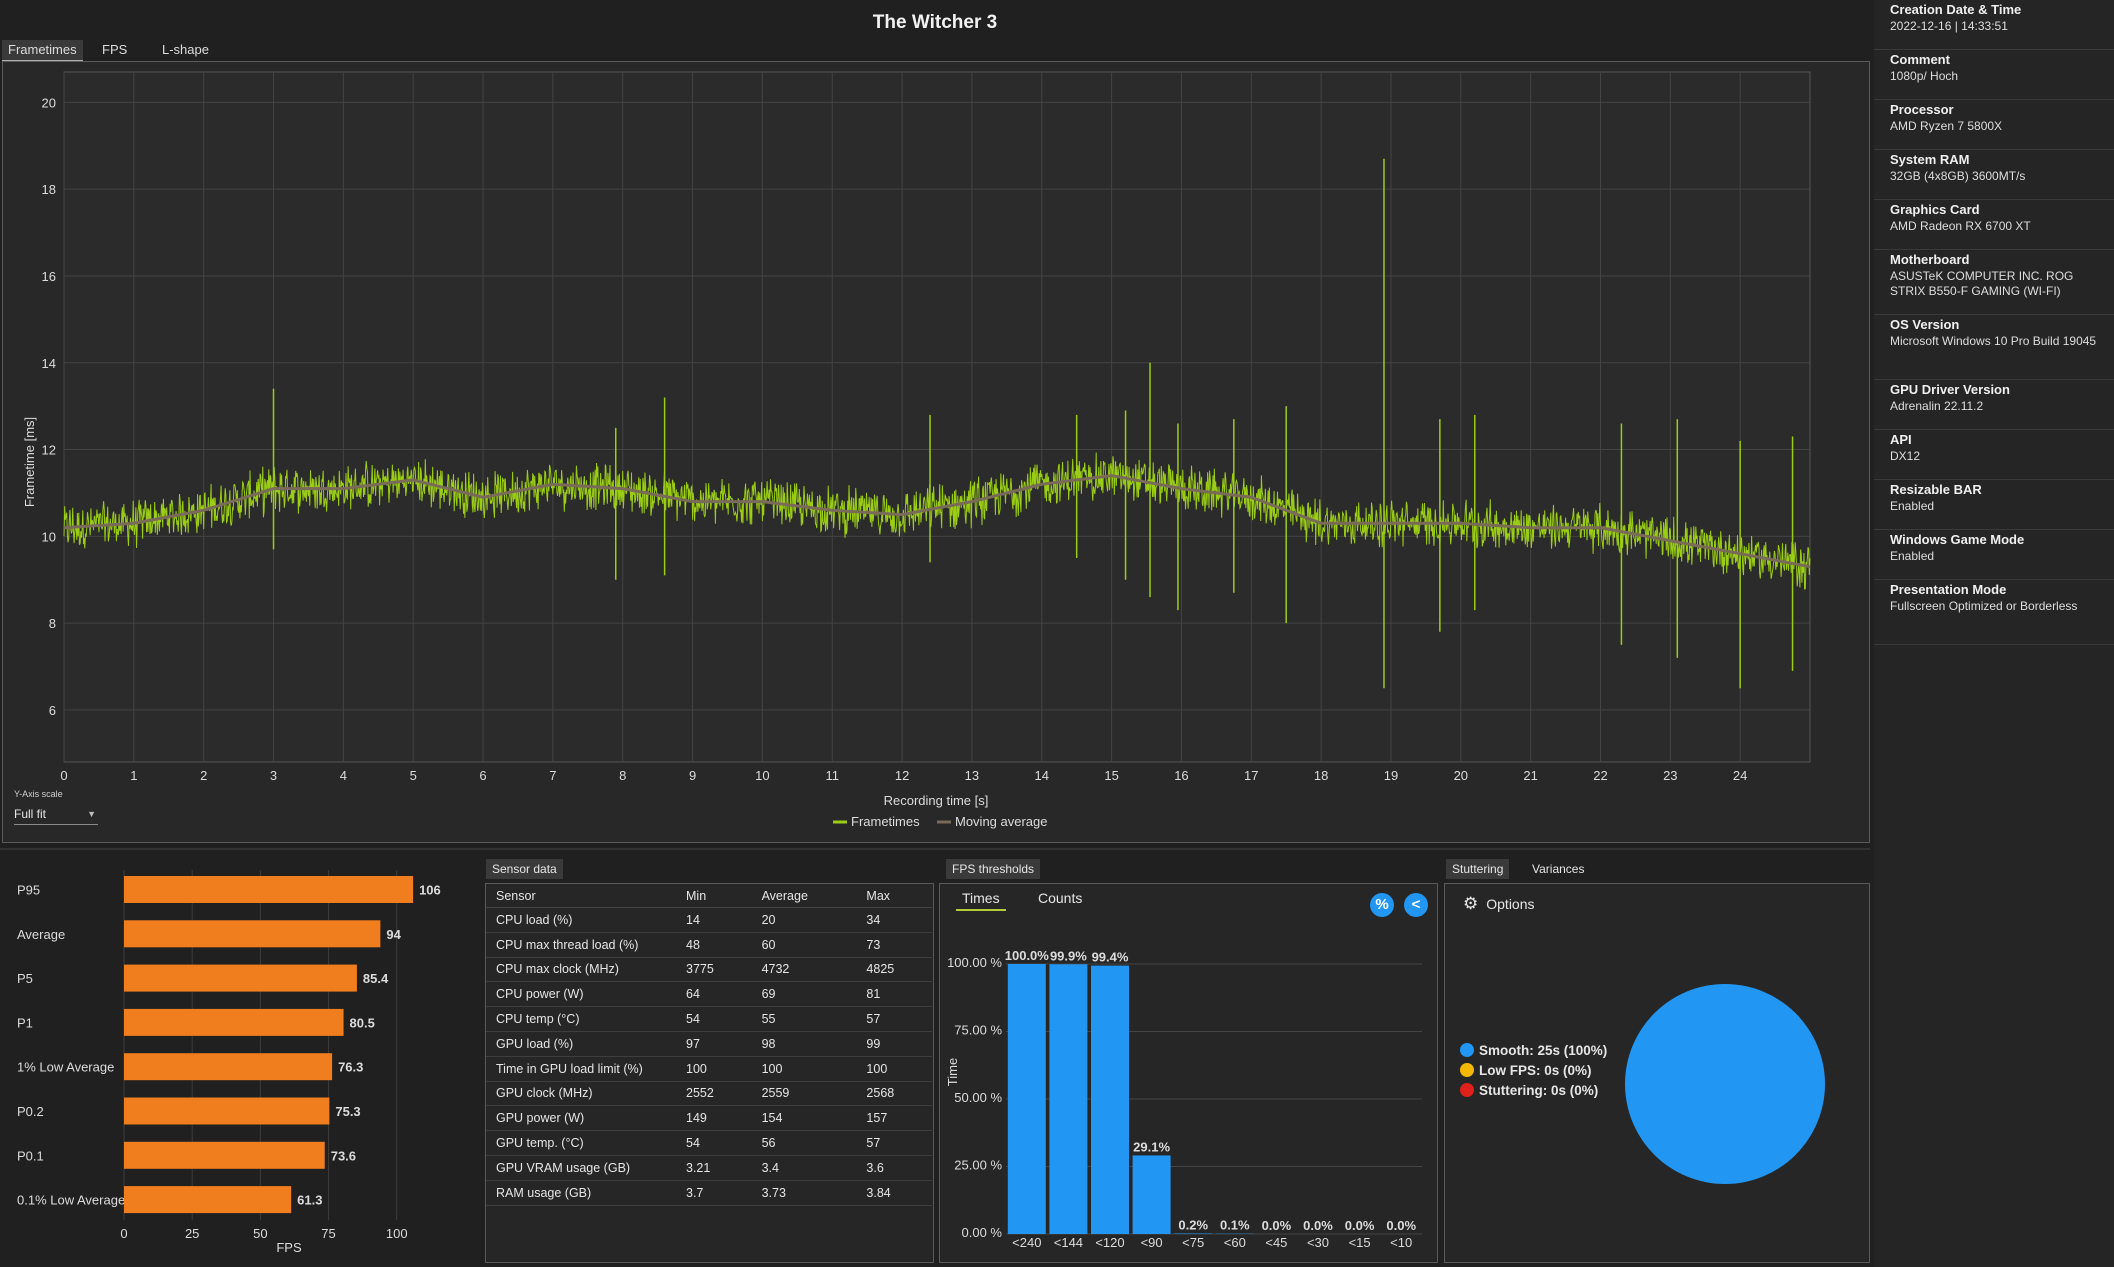 The height and width of the screenshot is (1267, 2114). What do you see at coordinates (309, 1200) in the screenshot?
I see `summary-value-label: 61.3` at bounding box center [309, 1200].